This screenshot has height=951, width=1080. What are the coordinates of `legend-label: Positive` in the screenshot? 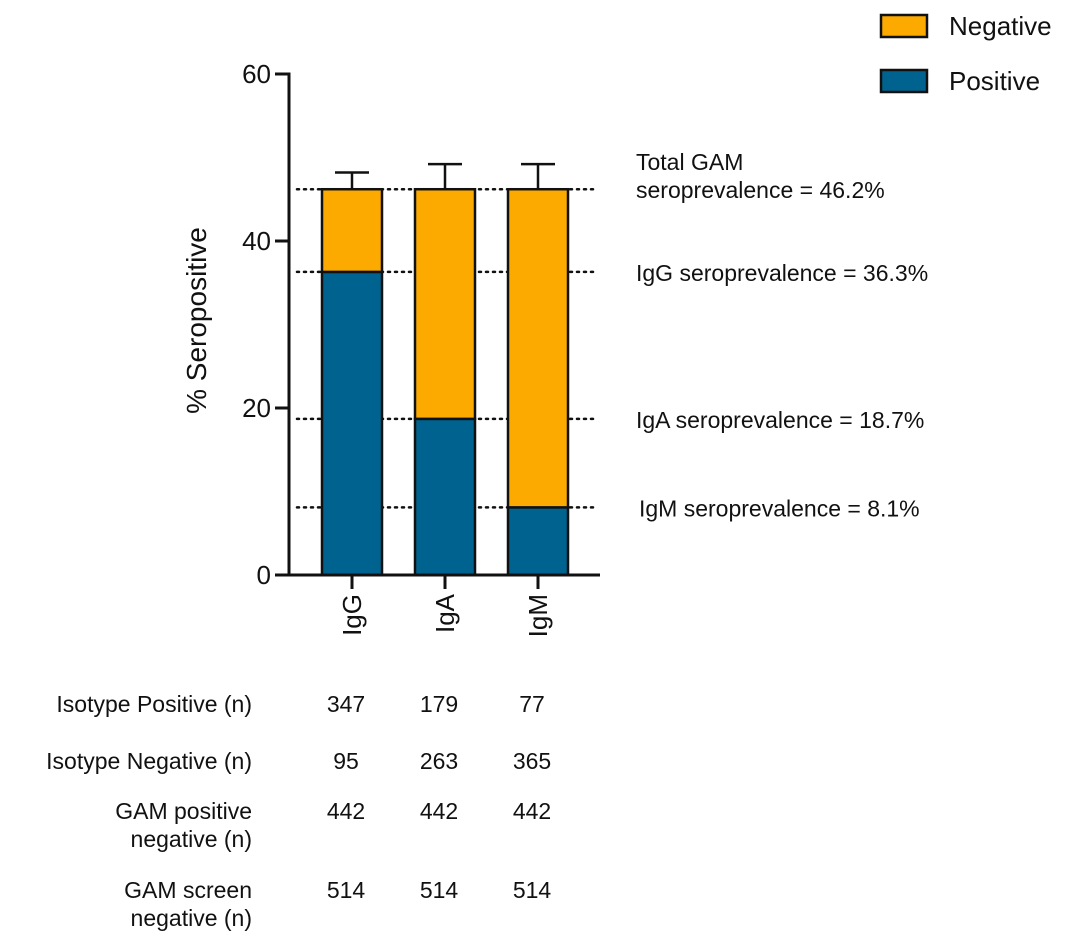 It's located at (994, 81).